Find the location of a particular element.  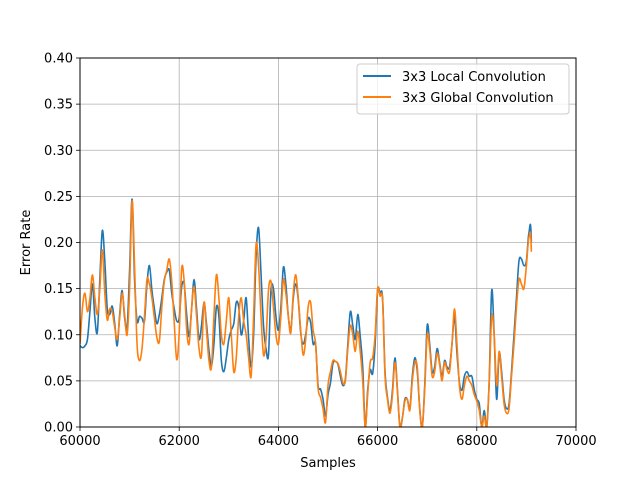

y-tick-label: 0.10 is located at coordinates (58, 335).